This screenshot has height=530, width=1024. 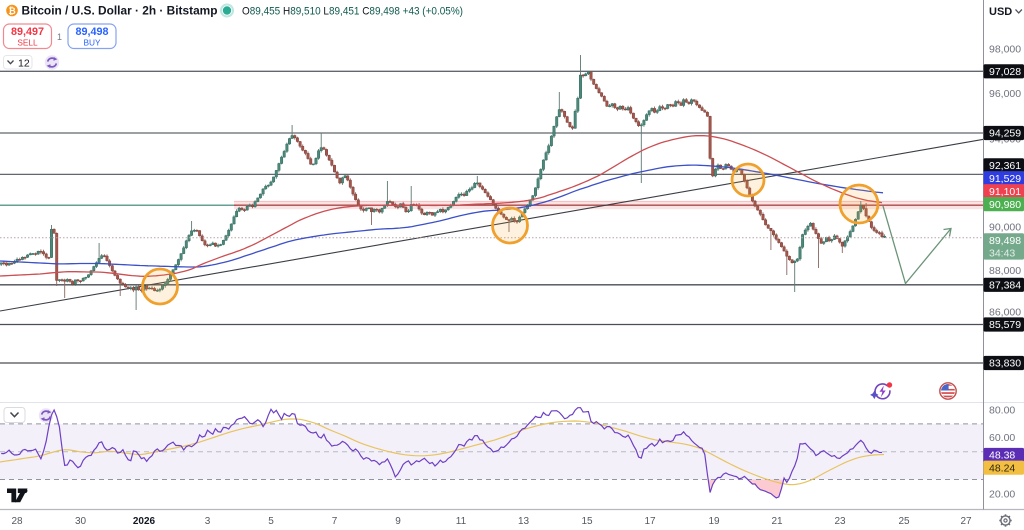 I want to click on svg-text: 11, so click(x=461, y=521).